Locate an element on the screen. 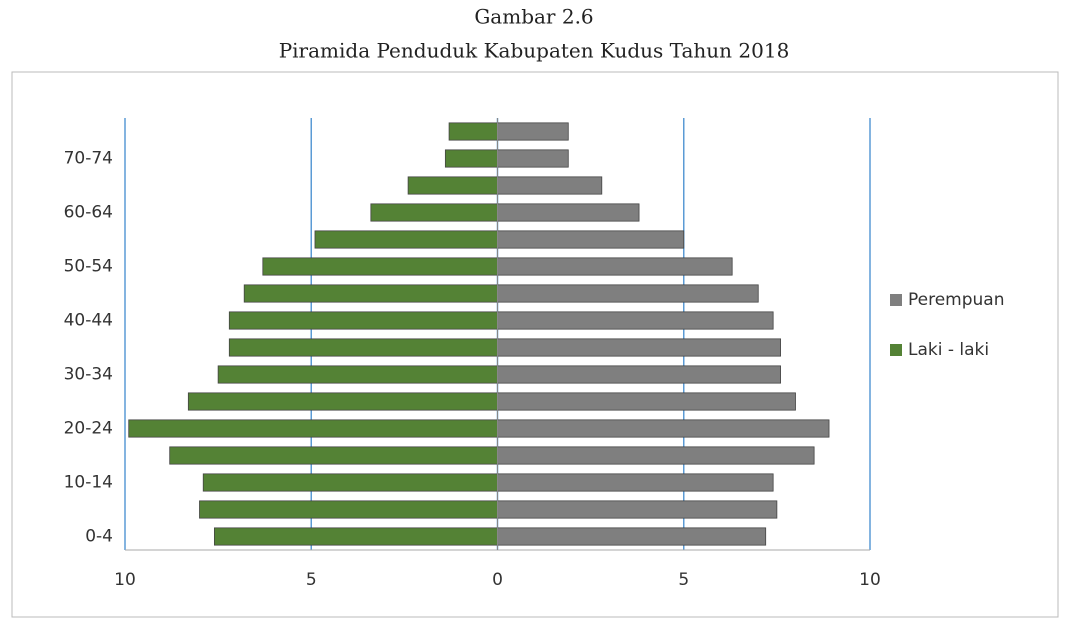 The width and height of the screenshot is (1068, 621). legend-label: Laki - laki is located at coordinates (948, 350).